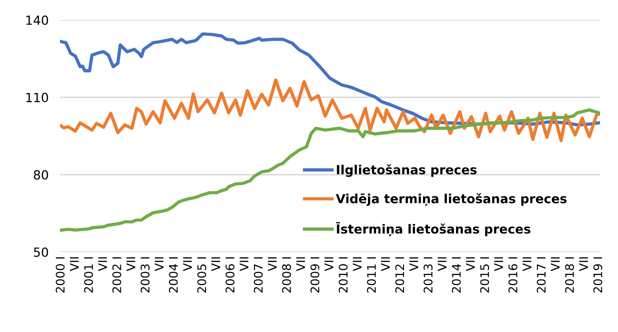 This screenshot has height=332, width=618. Describe the element at coordinates (485, 275) in the screenshot. I see `x-tick-label: 2015 I` at that location.